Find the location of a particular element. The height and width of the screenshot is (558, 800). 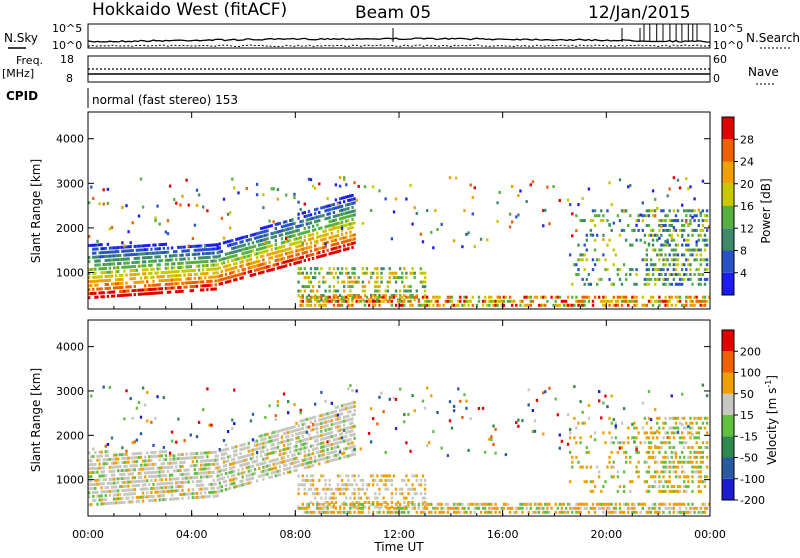

freq-label-line2: [MHz] is located at coordinates (18, 73).